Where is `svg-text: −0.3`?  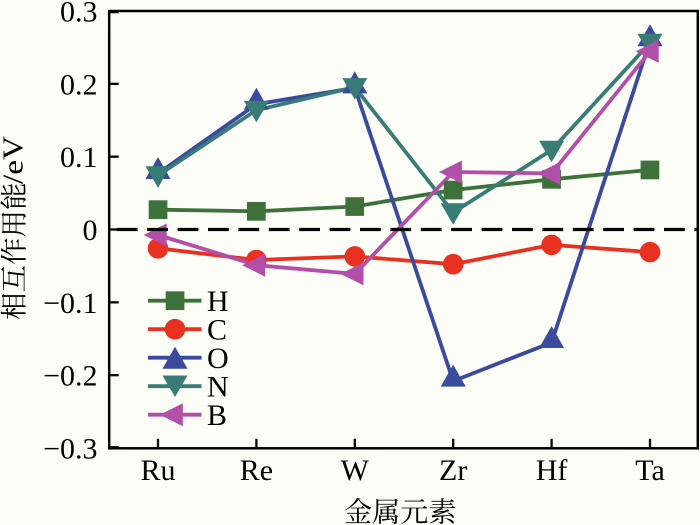 svg-text: −0.3 is located at coordinates (70, 449).